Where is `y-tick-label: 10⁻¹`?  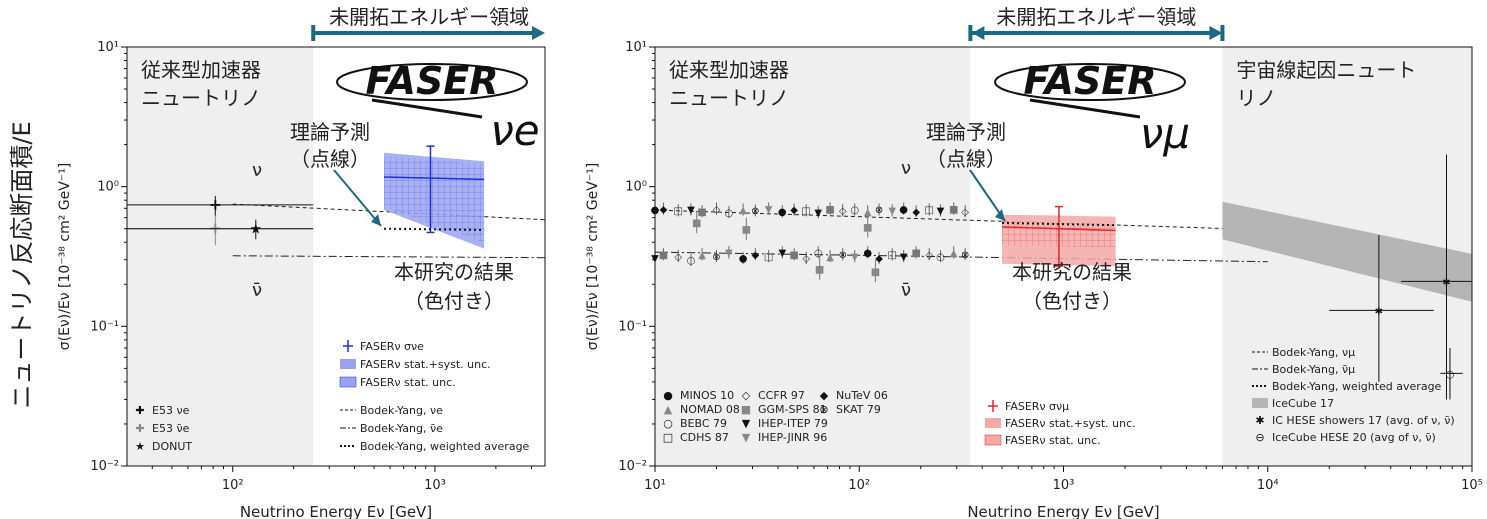 y-tick-label: 10⁻¹ is located at coordinates (104, 326).